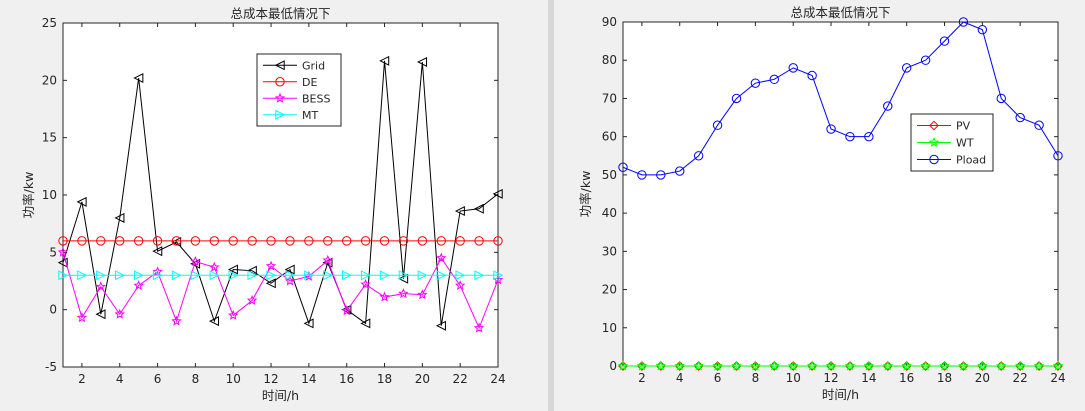 The width and height of the screenshot is (1085, 411). Describe the element at coordinates (609, 290) in the screenshot. I see `y-tick-label: 20` at that location.